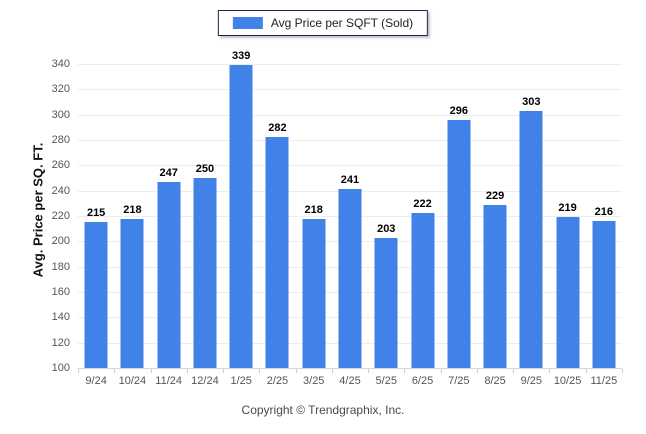 The width and height of the screenshot is (646, 434). I want to click on bar-value-label: 250, so click(205, 169).